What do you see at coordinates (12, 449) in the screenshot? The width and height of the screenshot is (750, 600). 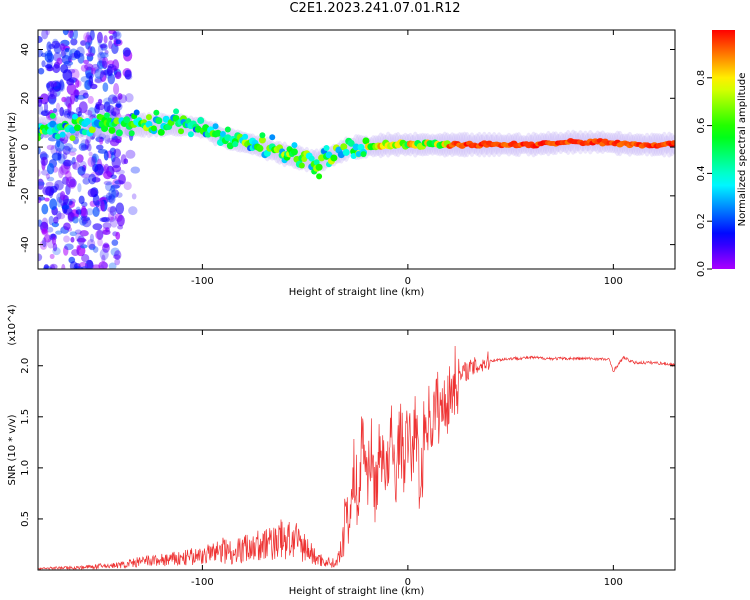 I see `y-axis-label: SNR (10 * v/v)` at bounding box center [12, 449].